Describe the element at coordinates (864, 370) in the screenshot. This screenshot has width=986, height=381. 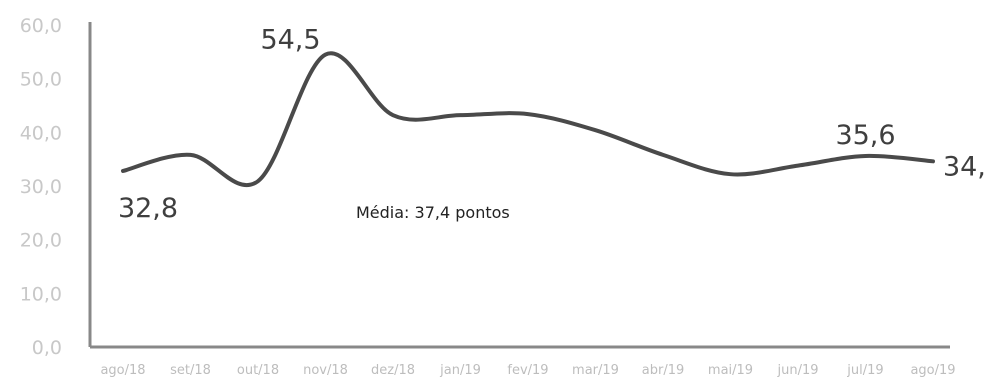
I see `x-tick-label: jul/19` at that location.